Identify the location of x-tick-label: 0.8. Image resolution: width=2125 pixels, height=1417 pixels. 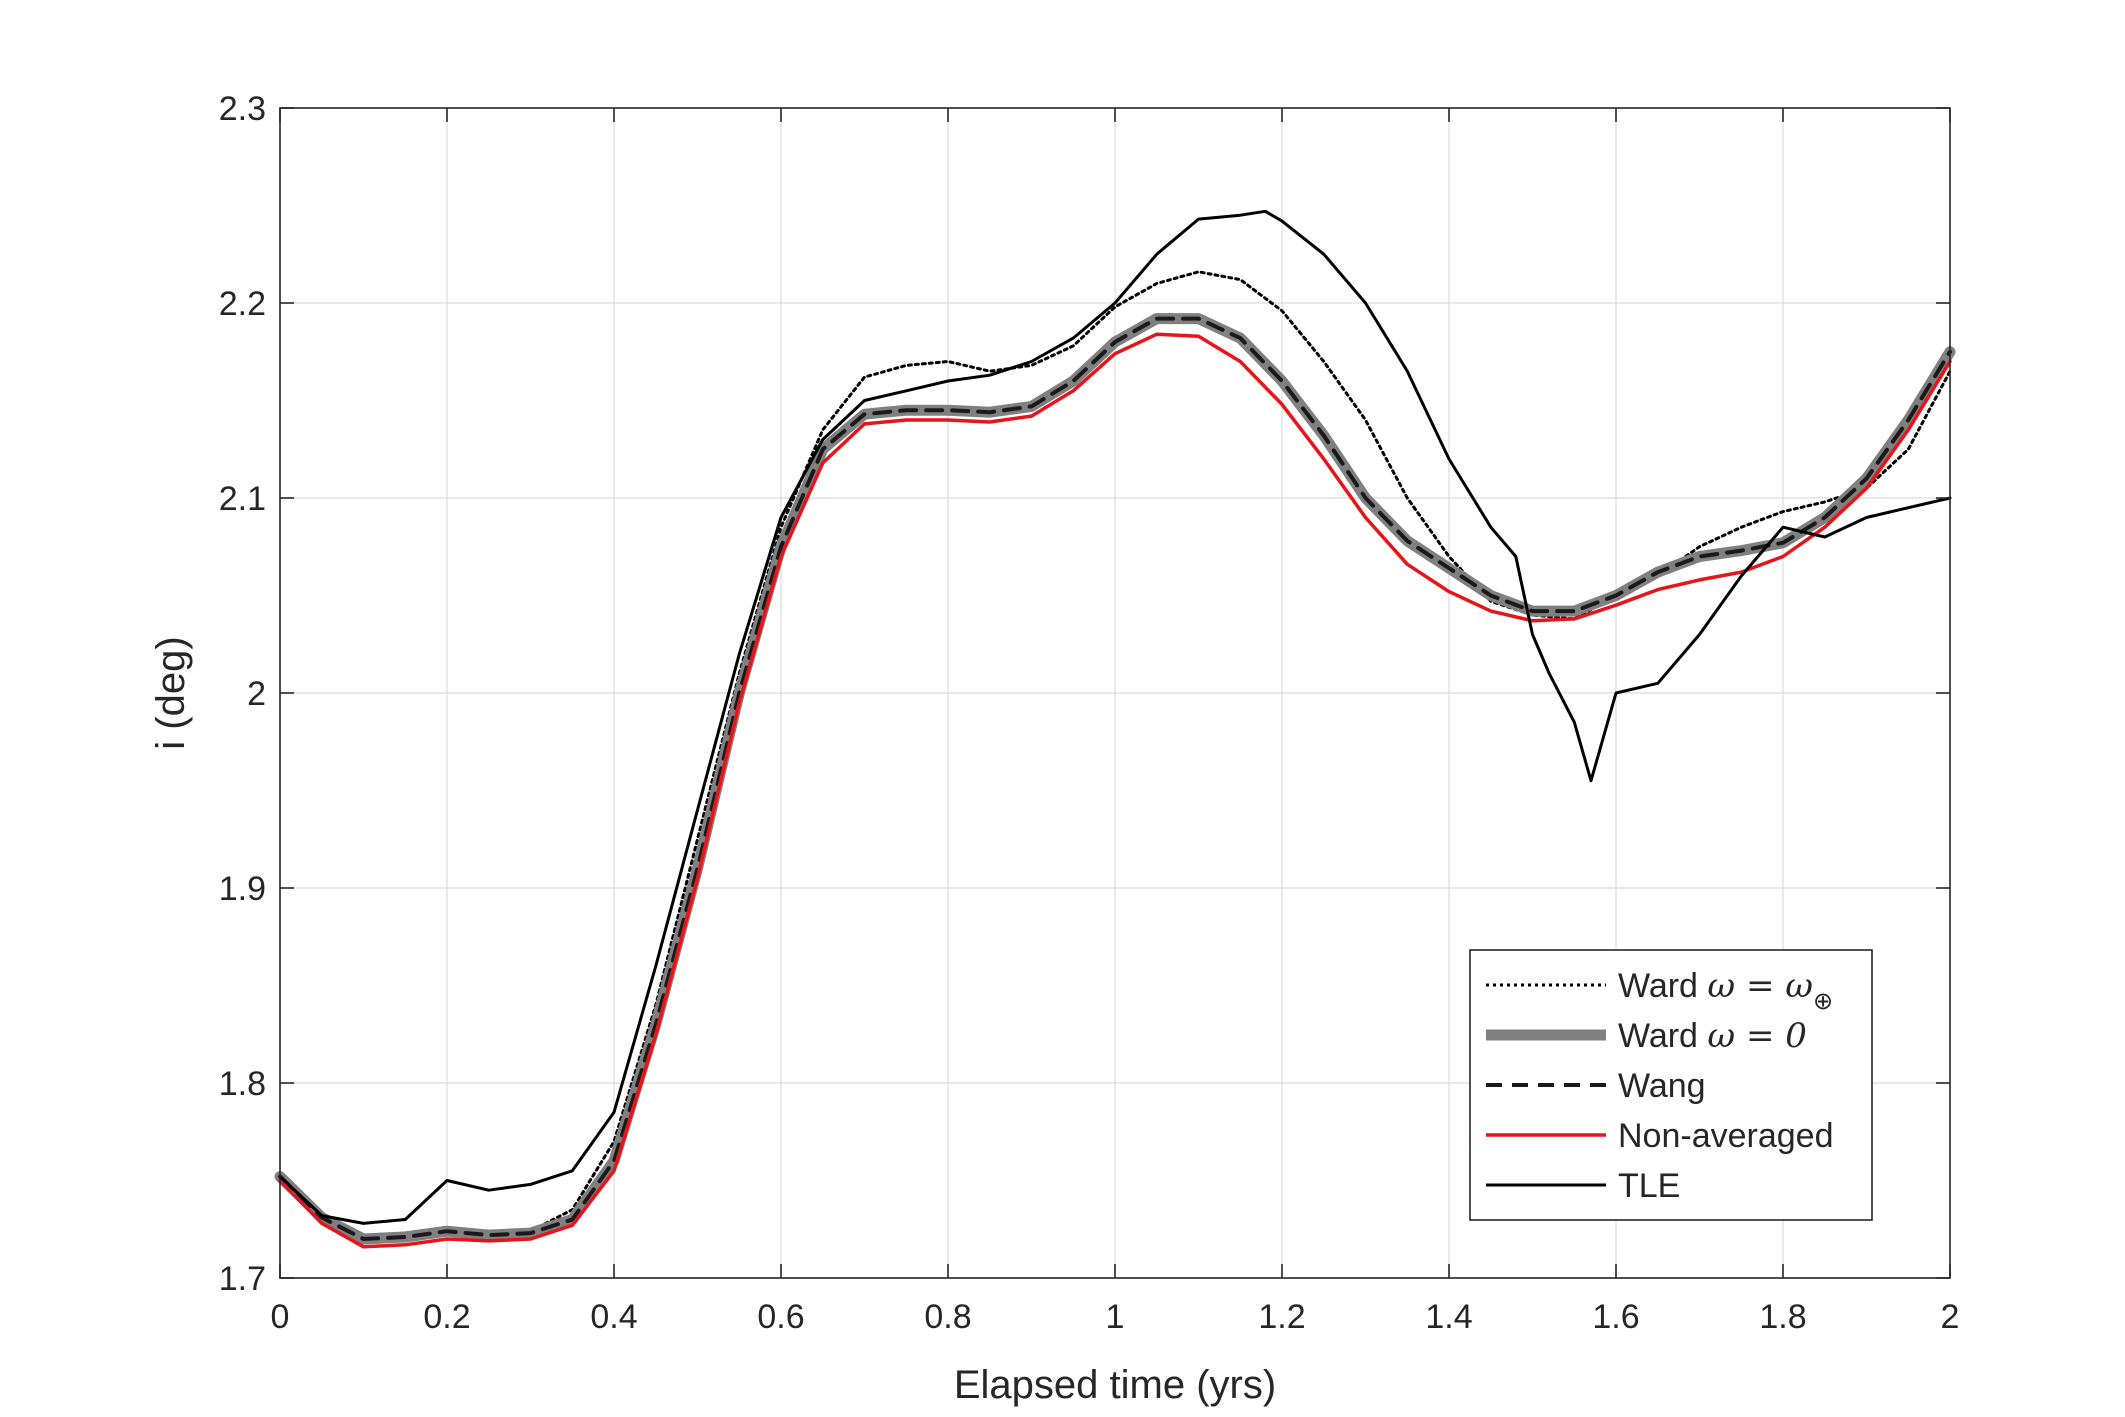
(947, 1317).